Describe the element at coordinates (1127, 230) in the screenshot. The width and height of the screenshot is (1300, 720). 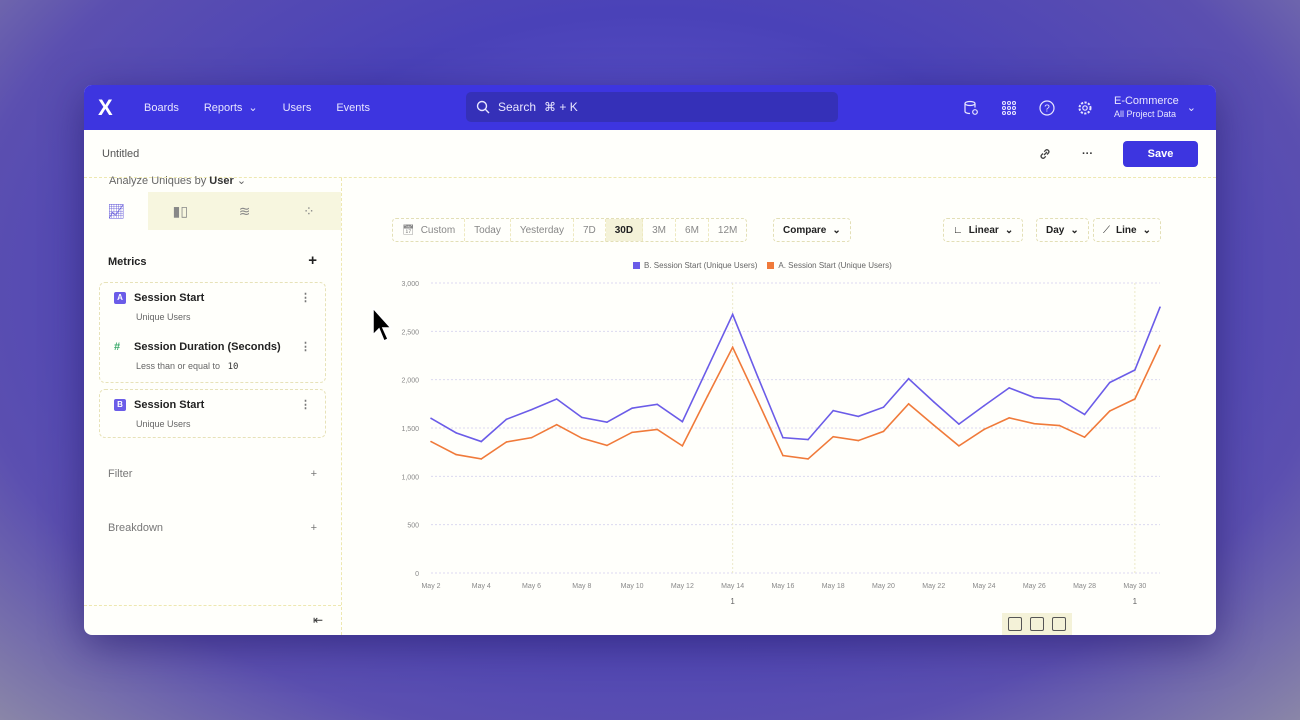
I see `chart-type-dropdown: ⟋ Line ⌄` at that location.